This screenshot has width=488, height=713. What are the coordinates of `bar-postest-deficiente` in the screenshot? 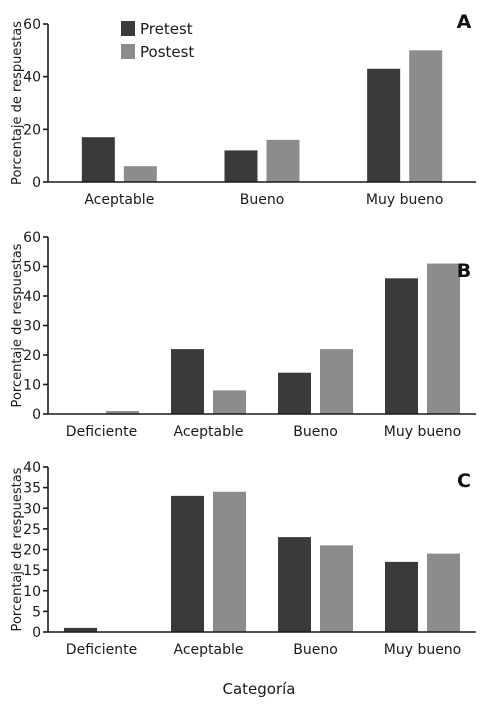 It's located at (122, 412).